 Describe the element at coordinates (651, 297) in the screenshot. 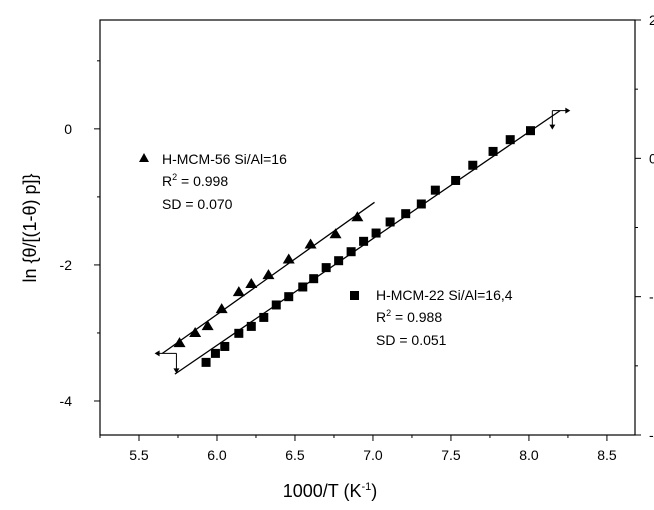

I see `right-y-tick-label: -2` at that location.